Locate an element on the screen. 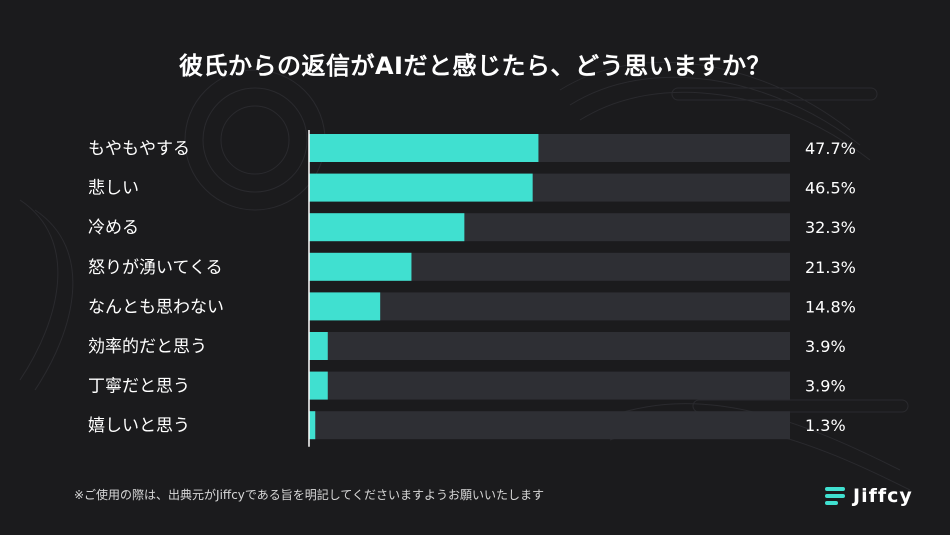 The image size is (950, 535). category-label: もやもやする is located at coordinates (139, 149).